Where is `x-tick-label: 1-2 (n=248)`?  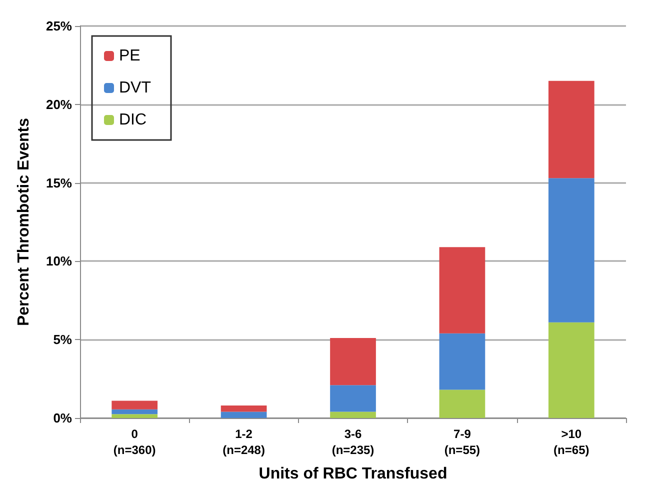 x-tick-label: 1-2 (n=248) is located at coordinates (243, 442).